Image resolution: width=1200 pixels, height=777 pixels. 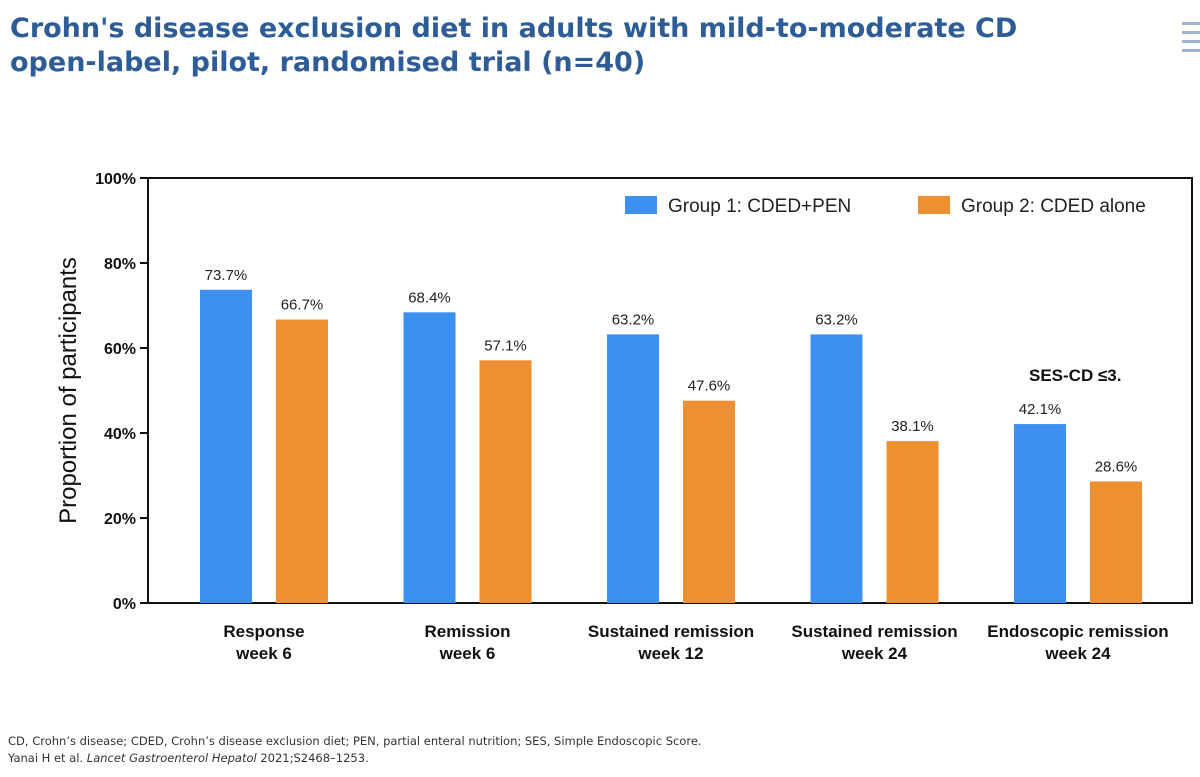 I want to click on annotations: SES-CD ≤3., so click(x=1075, y=375).